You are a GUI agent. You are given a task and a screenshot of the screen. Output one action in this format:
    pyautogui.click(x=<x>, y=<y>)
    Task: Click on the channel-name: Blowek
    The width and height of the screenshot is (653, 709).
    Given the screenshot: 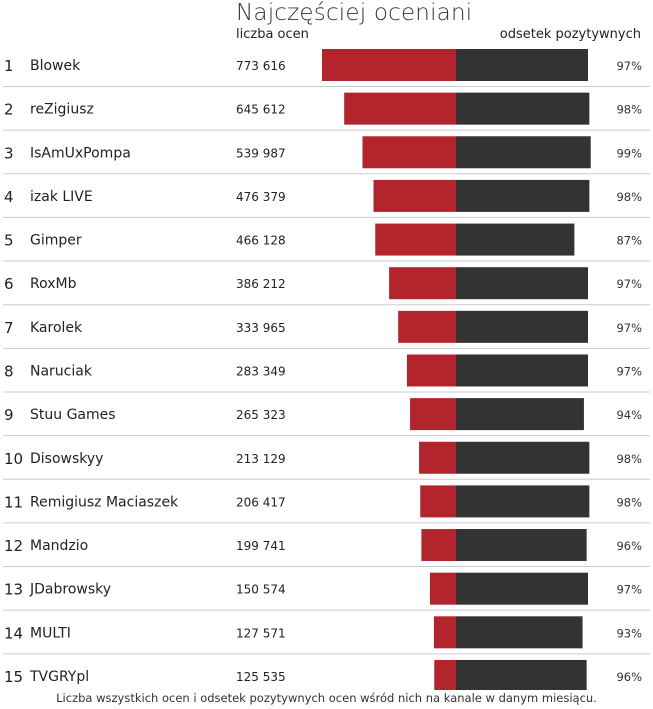 What is the action you would take?
    pyautogui.click(x=55, y=66)
    